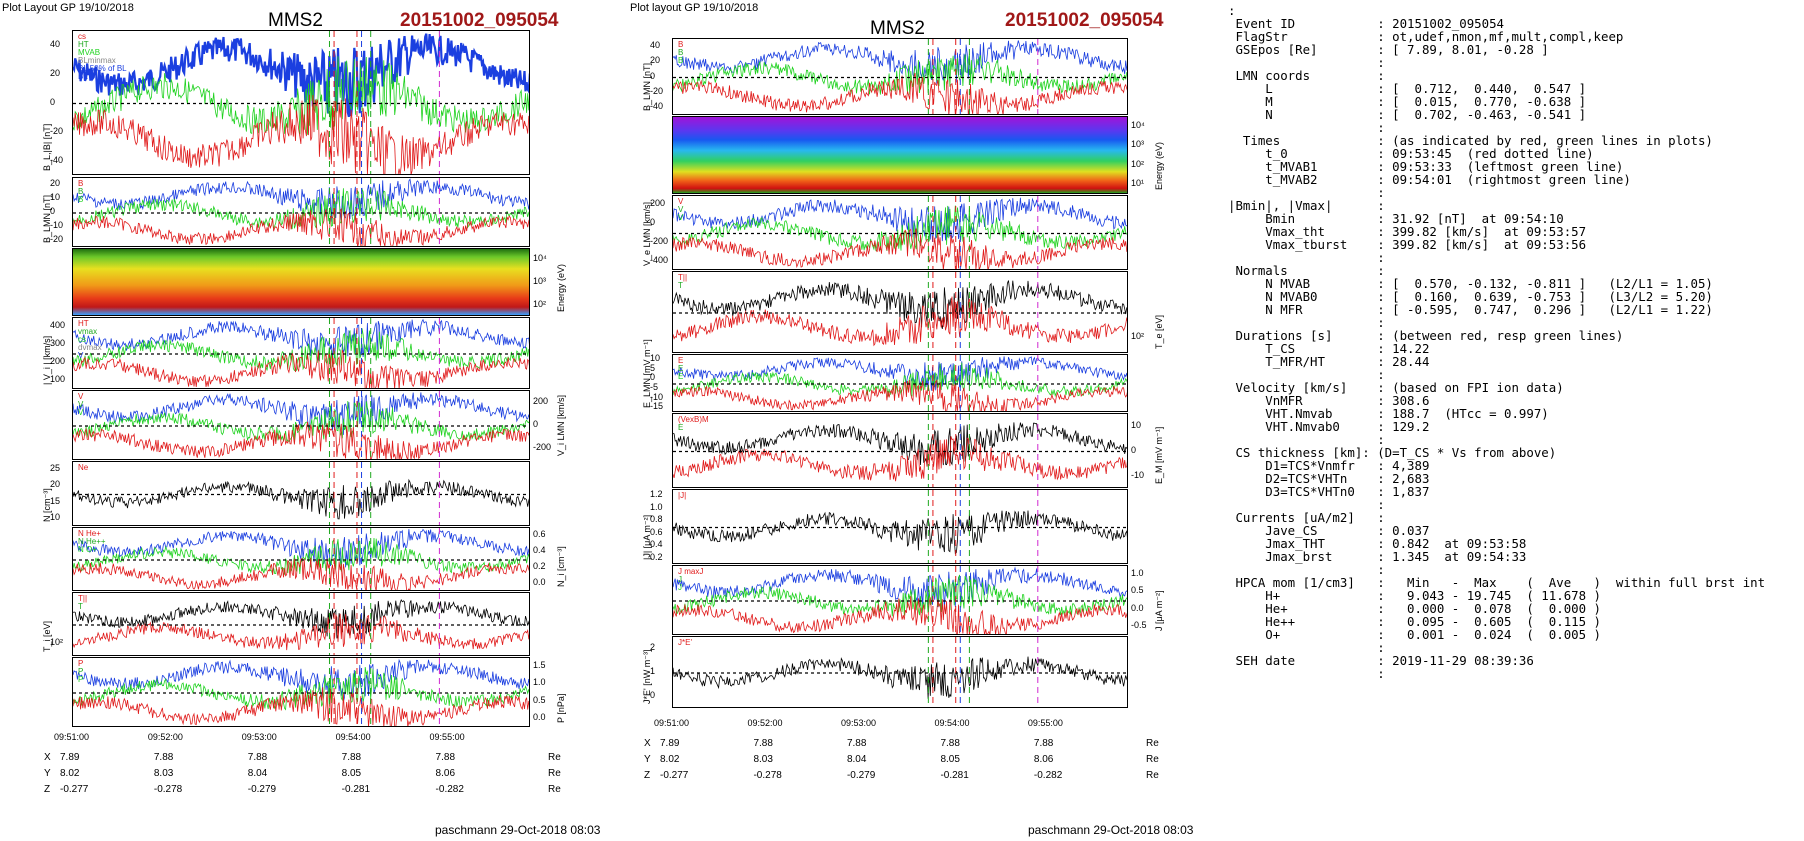 Image resolution: width=1804 pixels, height=841 pixels. Describe the element at coordinates (1111, 830) in the screenshot. I see `mid-footer: paschmann 29-Oct-2018 08:03` at that location.